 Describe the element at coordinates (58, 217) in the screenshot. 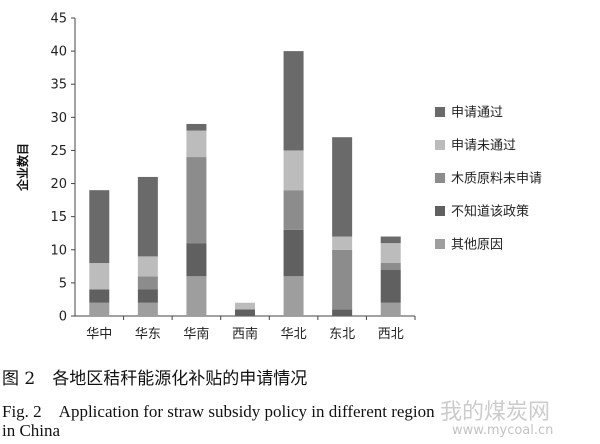

I see `y-tick-label: 15` at that location.